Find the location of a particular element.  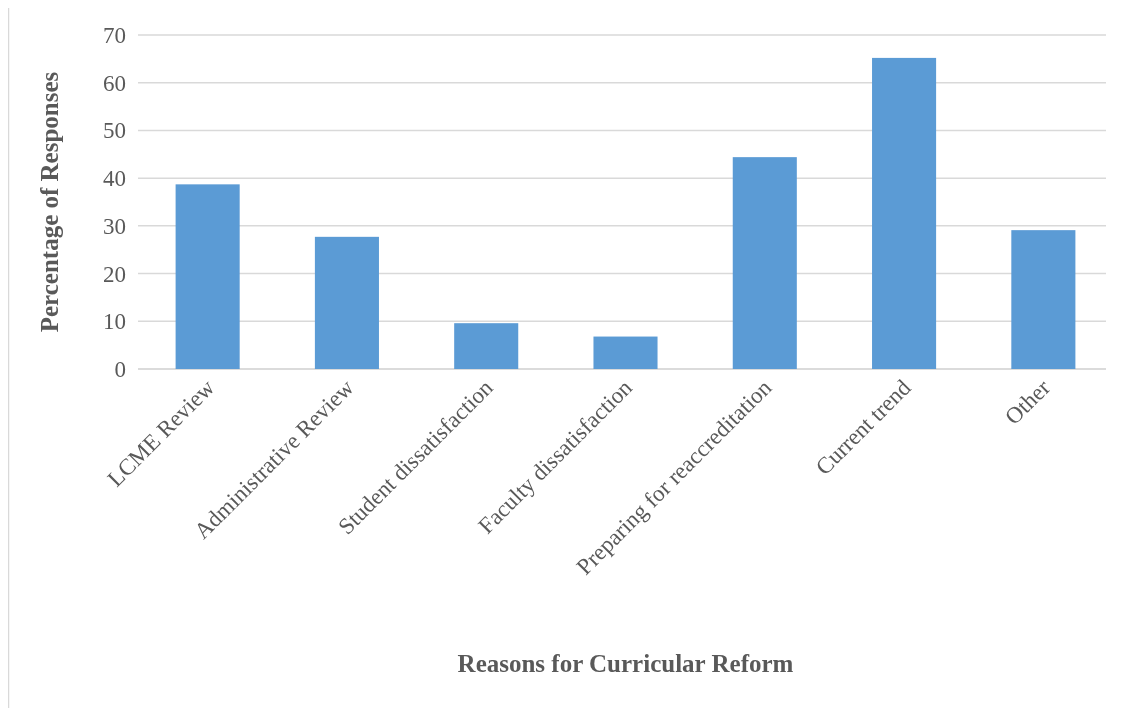

y-tick-label: 30 is located at coordinates (114, 226).